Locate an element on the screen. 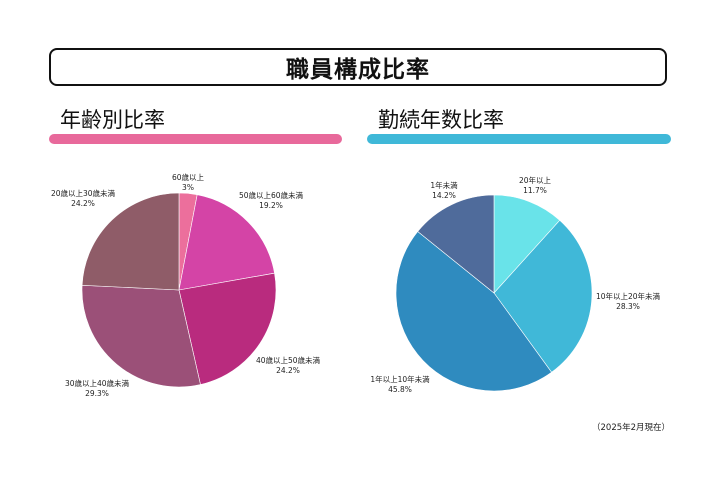 The image size is (720, 480). age-slice-label-2: 40歳以上50歳未満 is located at coordinates (288, 360).